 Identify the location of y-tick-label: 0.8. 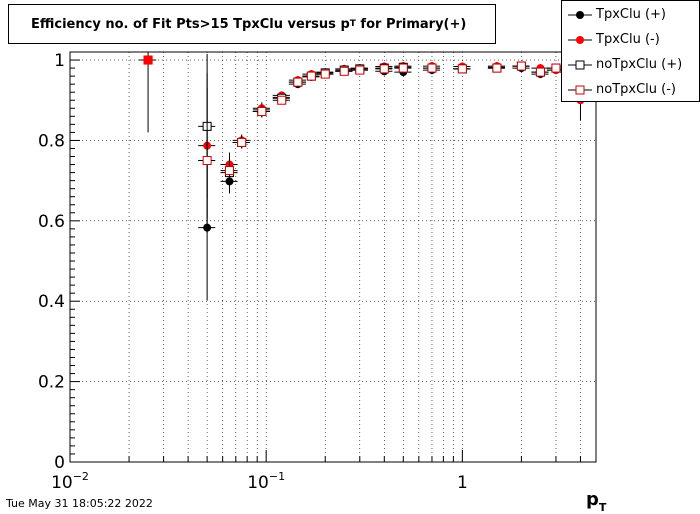
(51, 141).